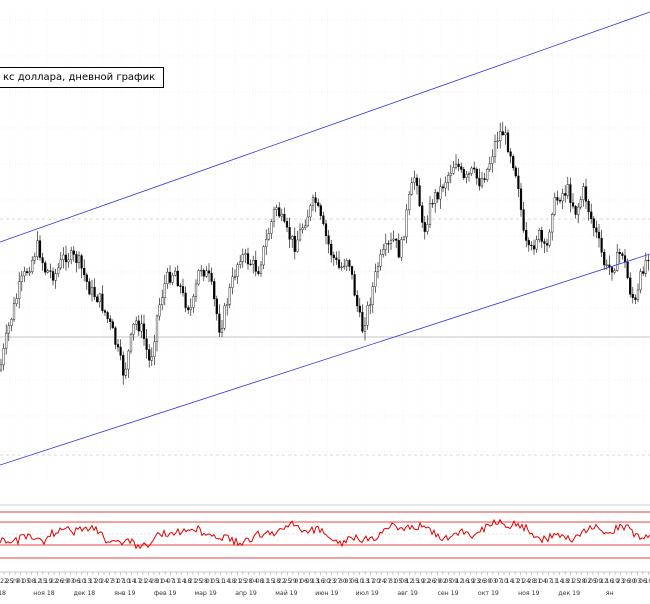 The image size is (650, 604). I want to click on x-tick-label-day: 05, so click(593, 581).